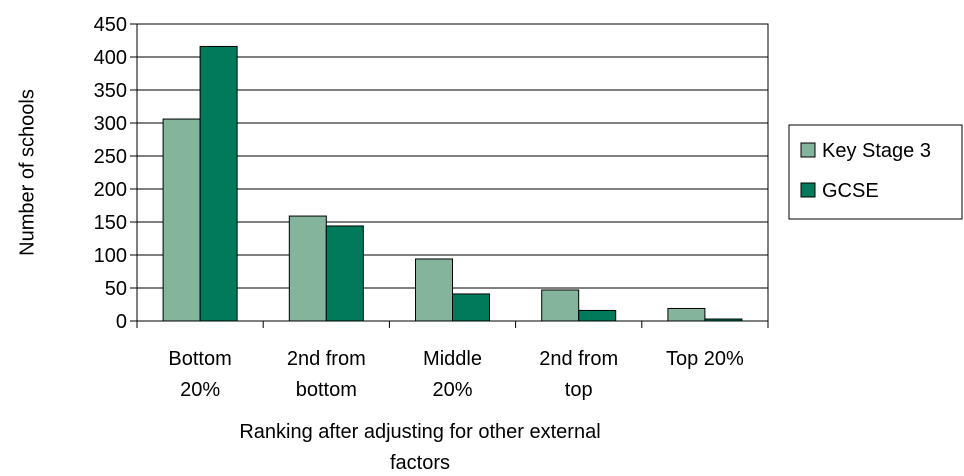  Describe the element at coordinates (578, 374) in the screenshot. I see `x-category-label: 2nd from top` at that location.